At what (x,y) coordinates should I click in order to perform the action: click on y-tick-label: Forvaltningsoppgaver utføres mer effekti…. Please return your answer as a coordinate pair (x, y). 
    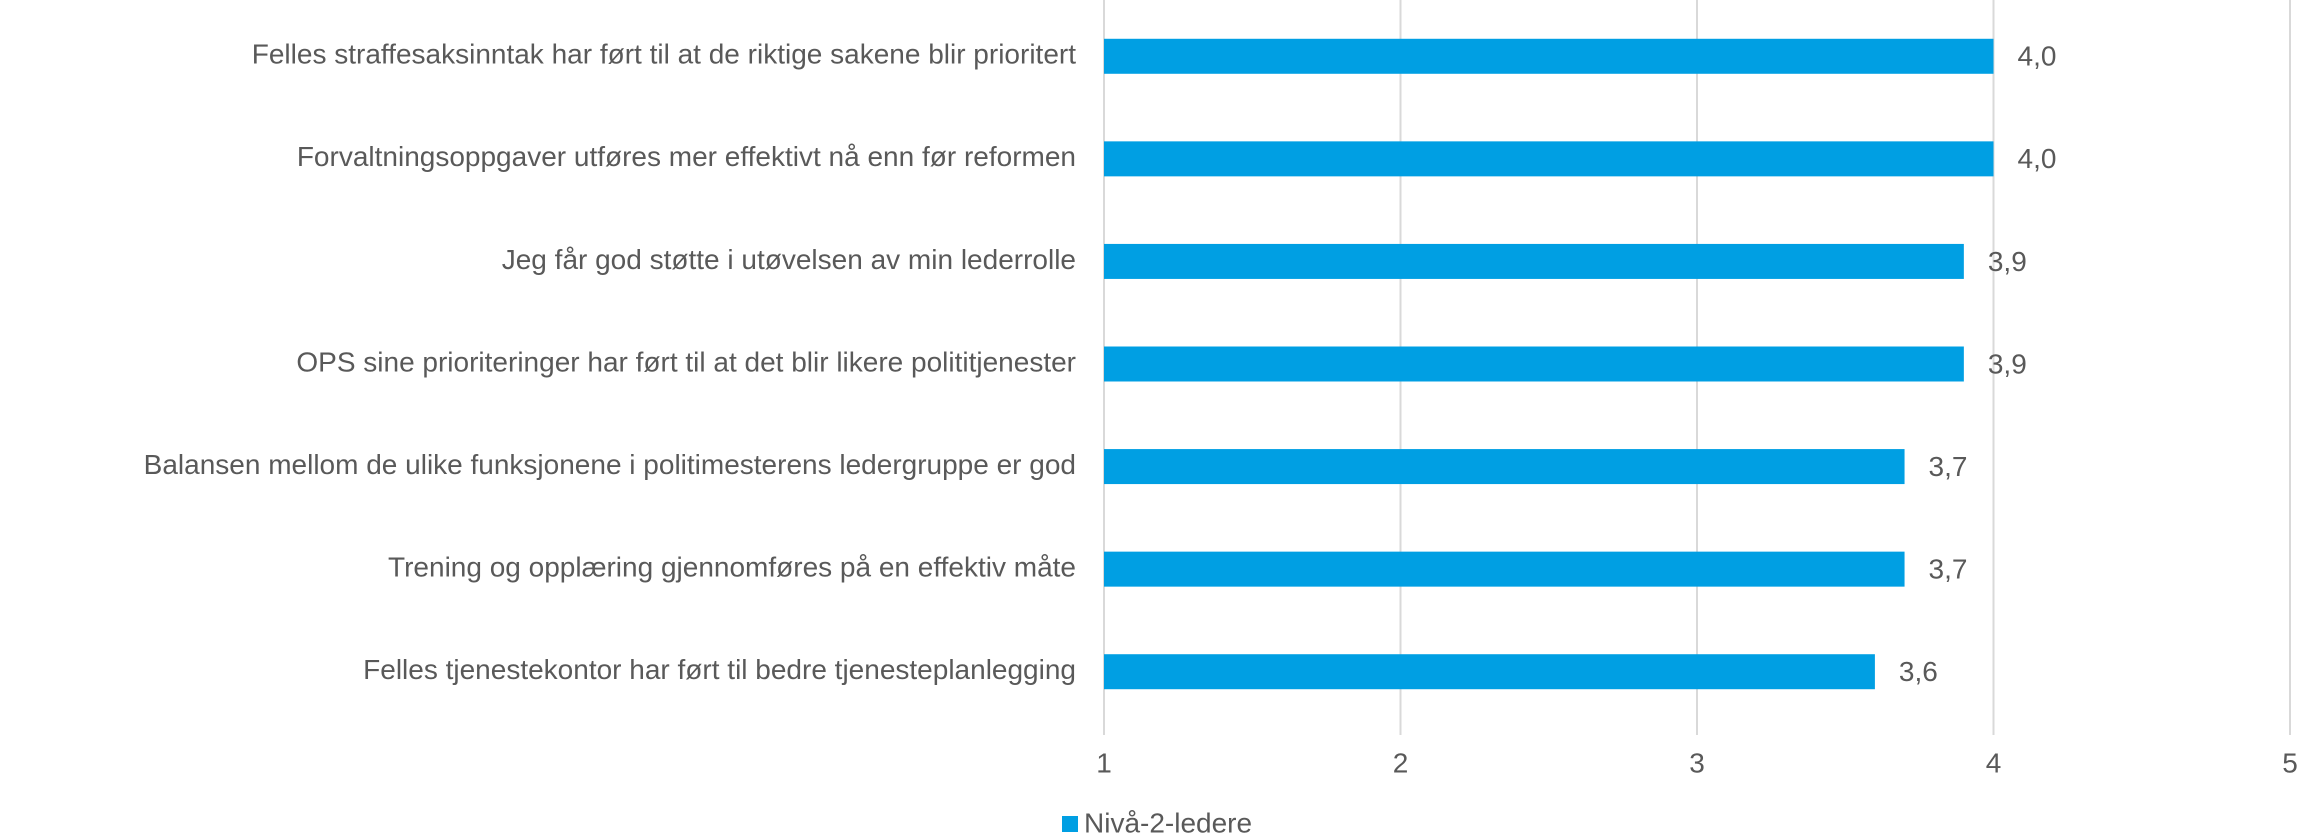
    Looking at the image, I should click on (686, 156).